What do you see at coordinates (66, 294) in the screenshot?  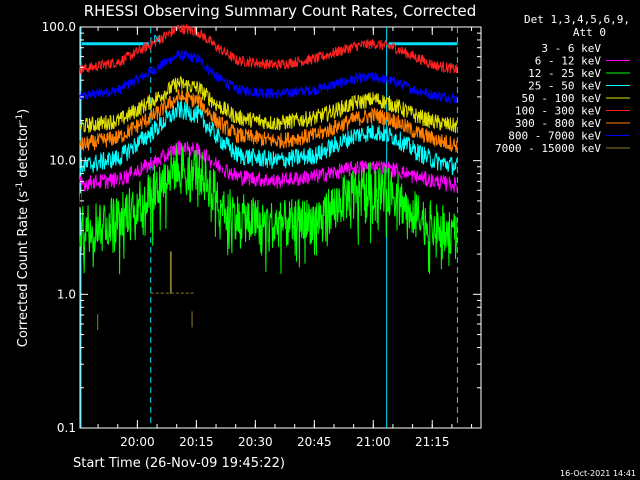 I see `y-tick-label: 1.0` at bounding box center [66, 294].